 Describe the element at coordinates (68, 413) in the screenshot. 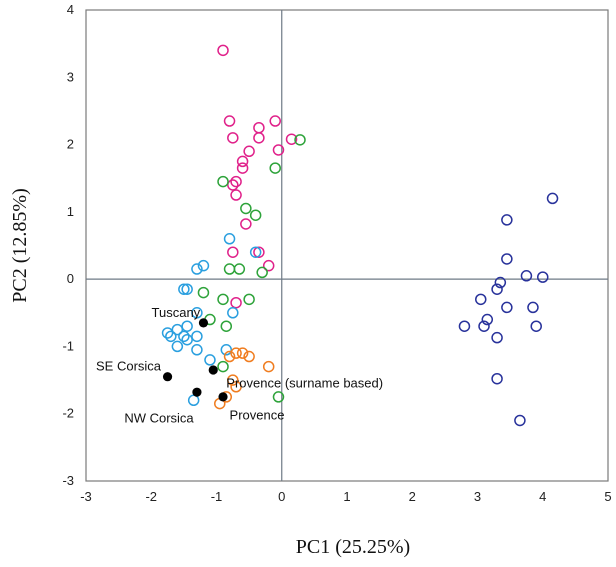

I see `y-tick-label: -2` at that location.